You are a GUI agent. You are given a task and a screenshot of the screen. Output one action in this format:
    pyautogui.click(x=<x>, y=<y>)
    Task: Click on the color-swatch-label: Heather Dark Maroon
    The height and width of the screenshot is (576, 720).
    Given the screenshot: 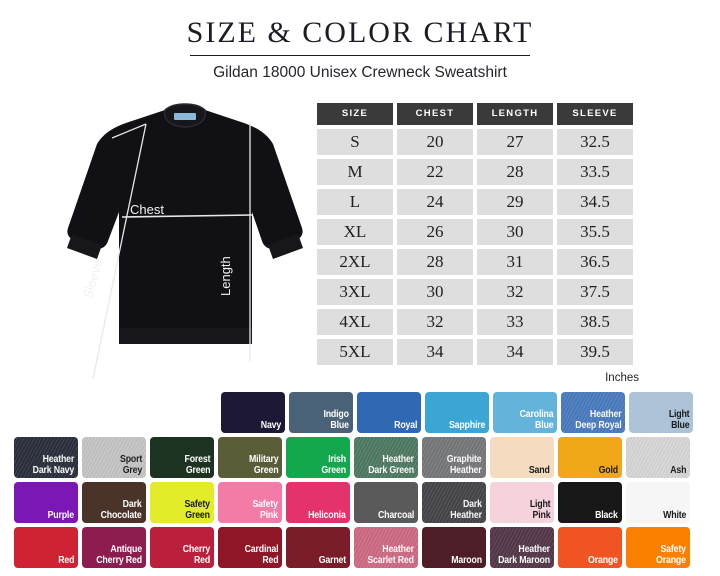 What is the action you would take?
    pyautogui.click(x=524, y=555)
    